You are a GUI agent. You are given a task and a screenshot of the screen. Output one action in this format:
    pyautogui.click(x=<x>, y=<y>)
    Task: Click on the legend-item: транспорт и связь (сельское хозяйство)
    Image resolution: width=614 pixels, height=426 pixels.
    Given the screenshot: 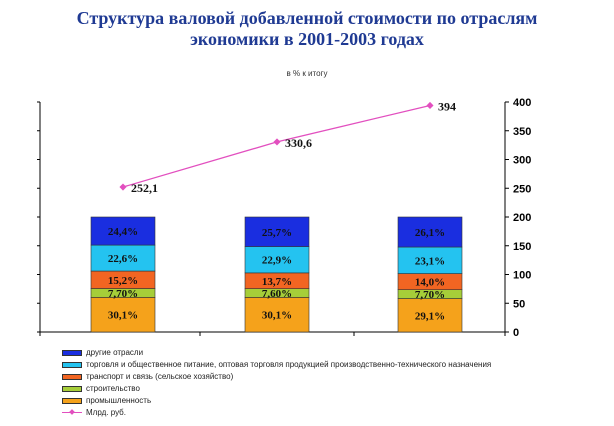 What is the action you would take?
    pyautogui.click(x=147, y=377)
    